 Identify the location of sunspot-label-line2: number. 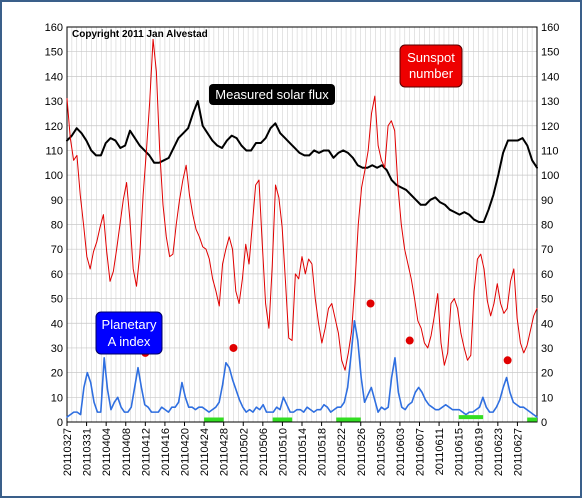
(431, 73).